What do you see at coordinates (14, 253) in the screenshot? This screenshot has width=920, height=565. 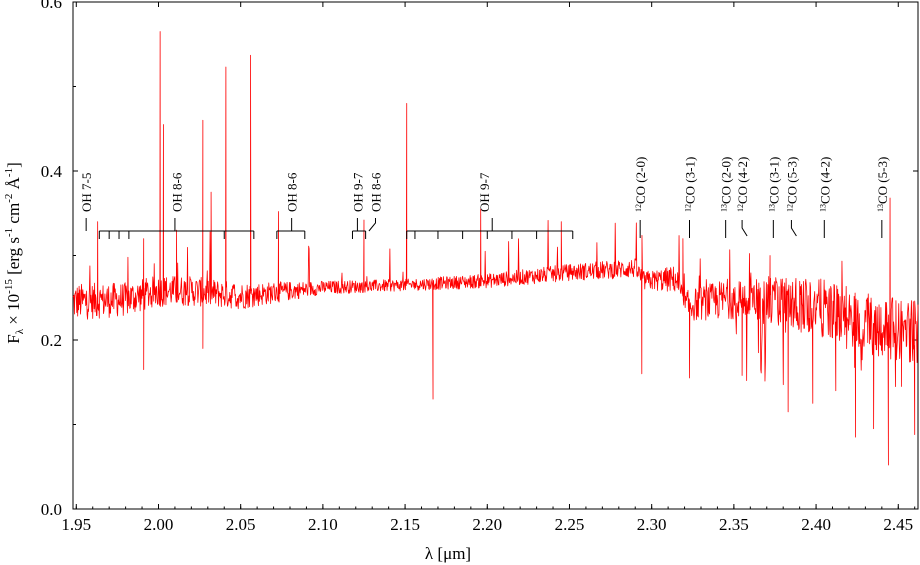 I see `y-axis-label: Fλ × 10-15 [erg s-1 cm-2 Å-1]` at bounding box center [14, 253].